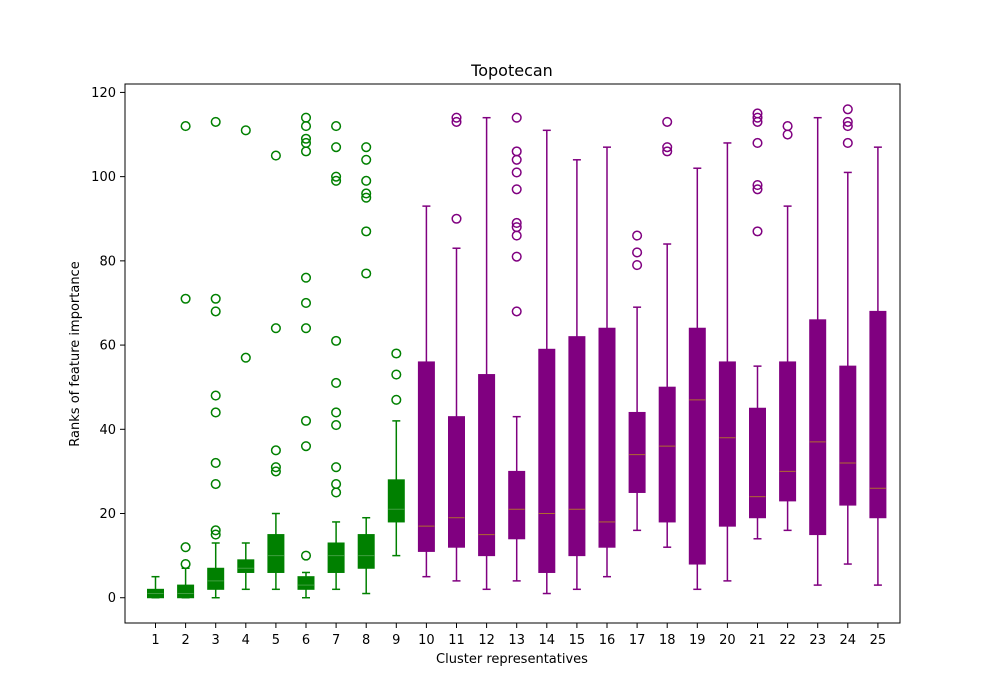 Image resolution: width=1000 pixels, height=700 pixels. Describe the element at coordinates (396, 640) in the screenshot. I see `x-tick-label: 9` at that location.